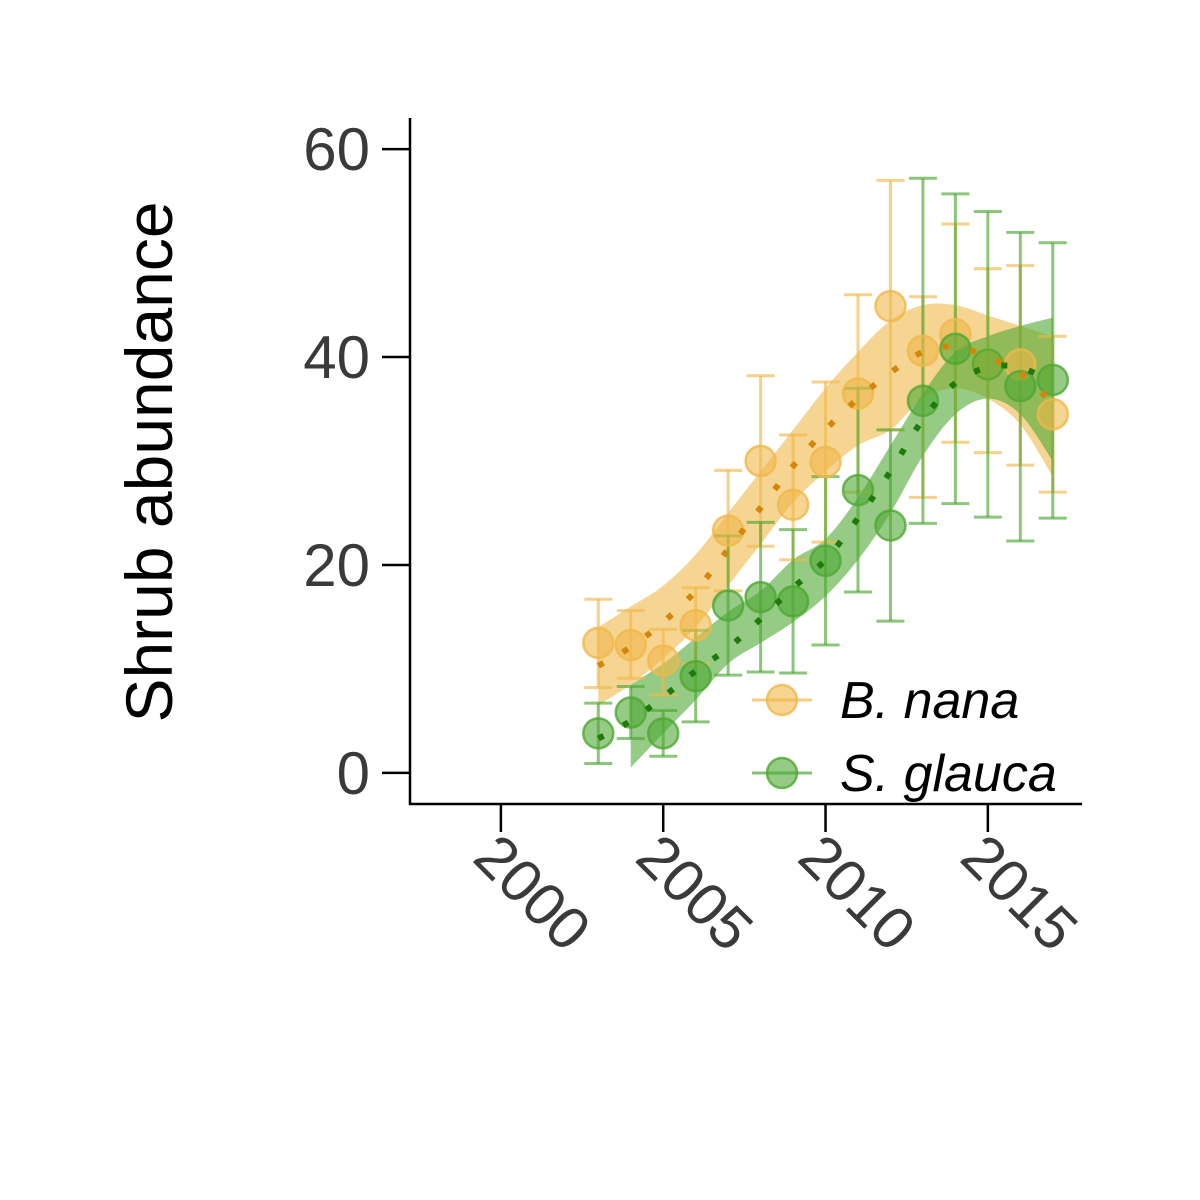 This screenshot has height=1200, width=1200. Describe the element at coordinates (776, 884) in the screenshot. I see `x-axis-ticks: 2000 2005 2010 2015` at that location.